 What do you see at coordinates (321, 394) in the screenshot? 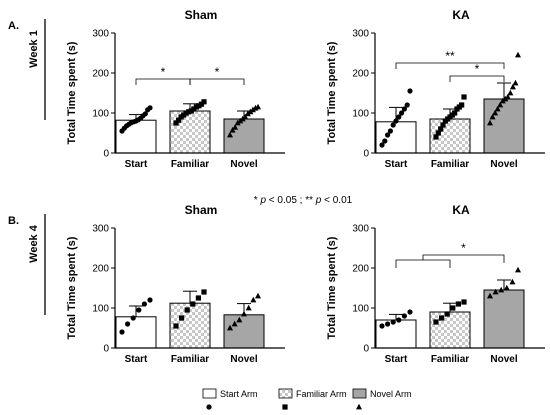
I see `legend-label: Familiar Arm` at bounding box center [321, 394].